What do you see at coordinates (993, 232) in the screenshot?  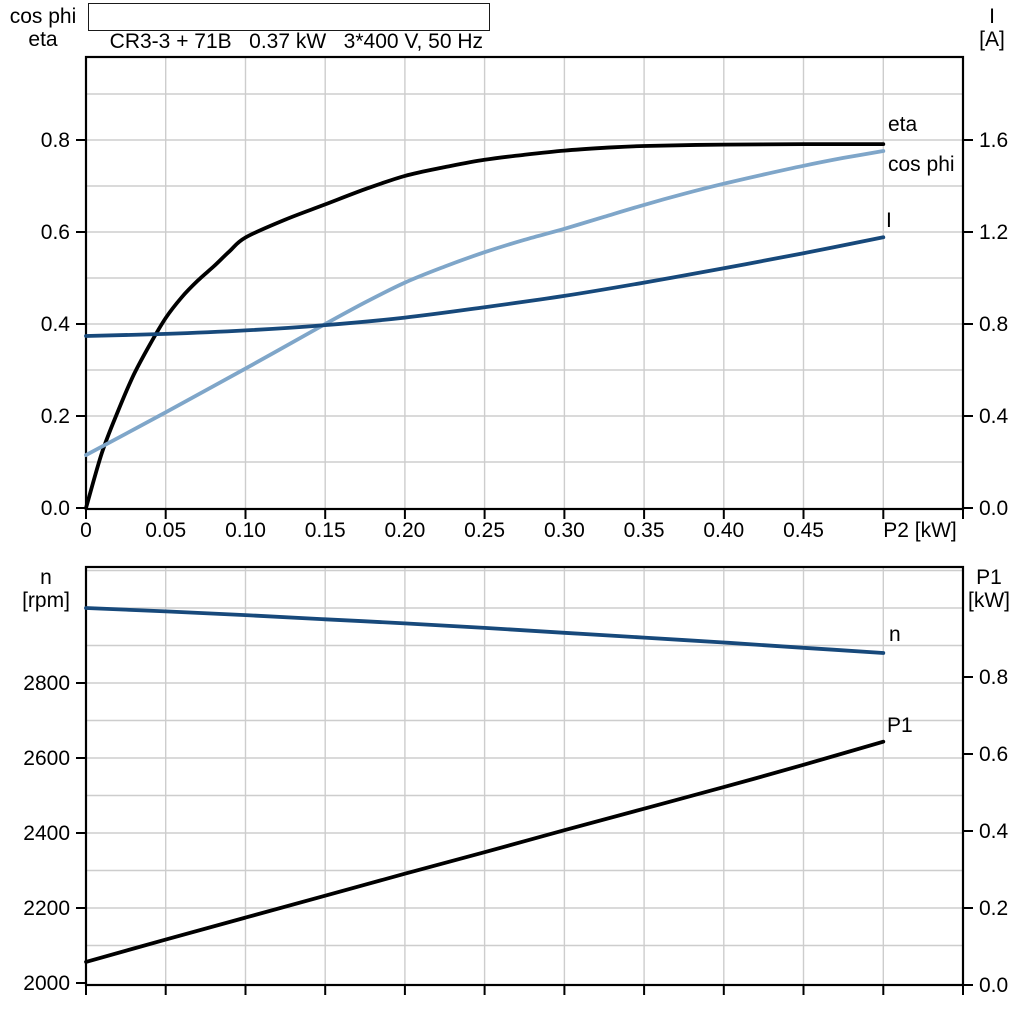 I see `right-tick-label: 1.2` at bounding box center [993, 232].